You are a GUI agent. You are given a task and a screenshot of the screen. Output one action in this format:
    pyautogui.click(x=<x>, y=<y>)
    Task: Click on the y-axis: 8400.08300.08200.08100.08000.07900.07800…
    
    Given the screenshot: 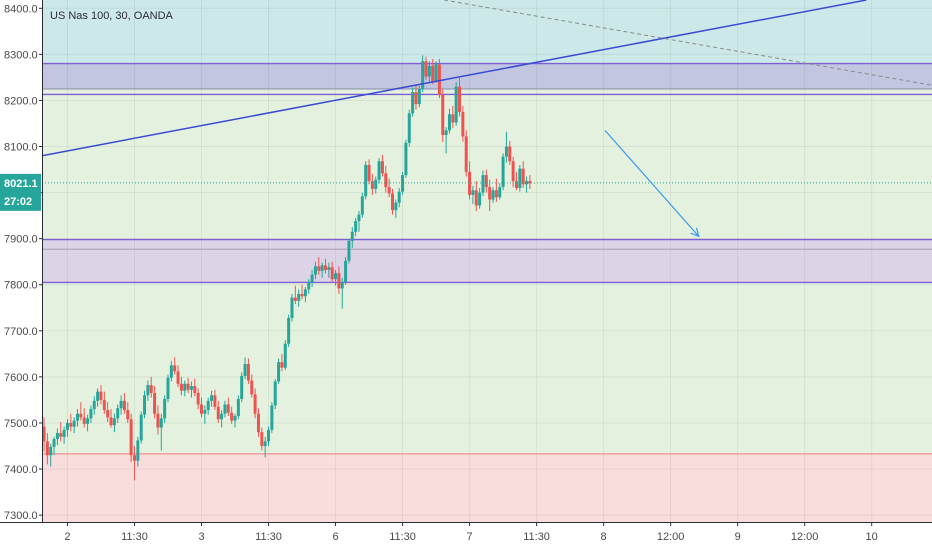 What is the action you would take?
    pyautogui.click(x=21, y=275)
    